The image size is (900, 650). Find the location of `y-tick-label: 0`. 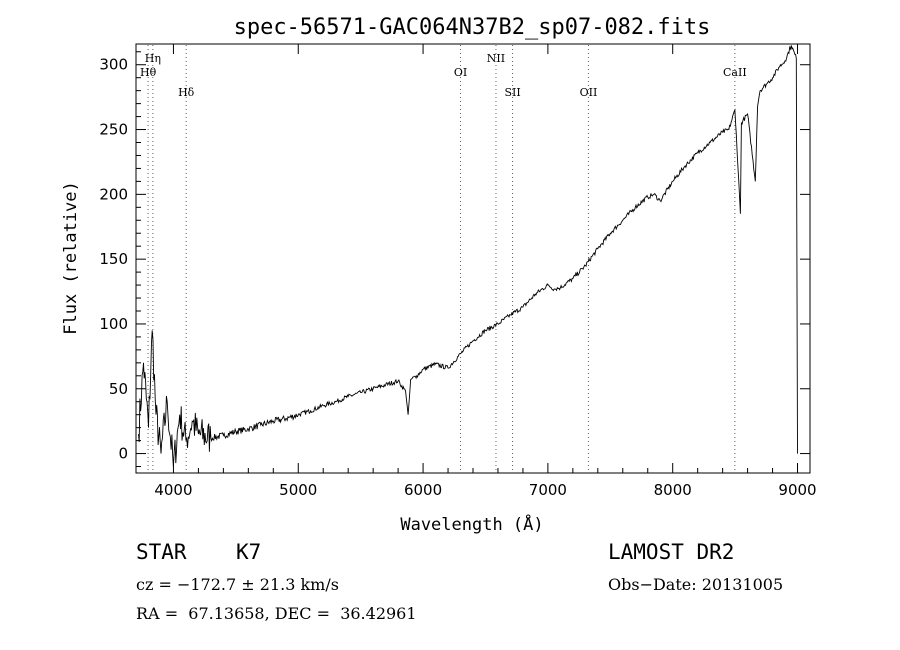

y-tick-label: 0 is located at coordinates (123, 454).